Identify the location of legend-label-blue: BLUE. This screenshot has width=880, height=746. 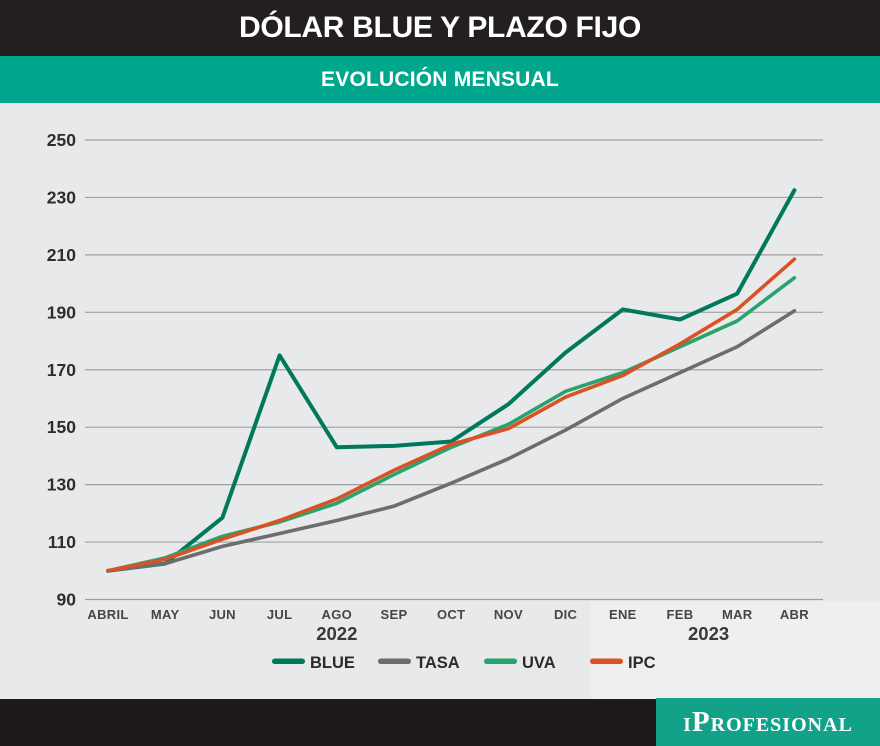
(332, 663).